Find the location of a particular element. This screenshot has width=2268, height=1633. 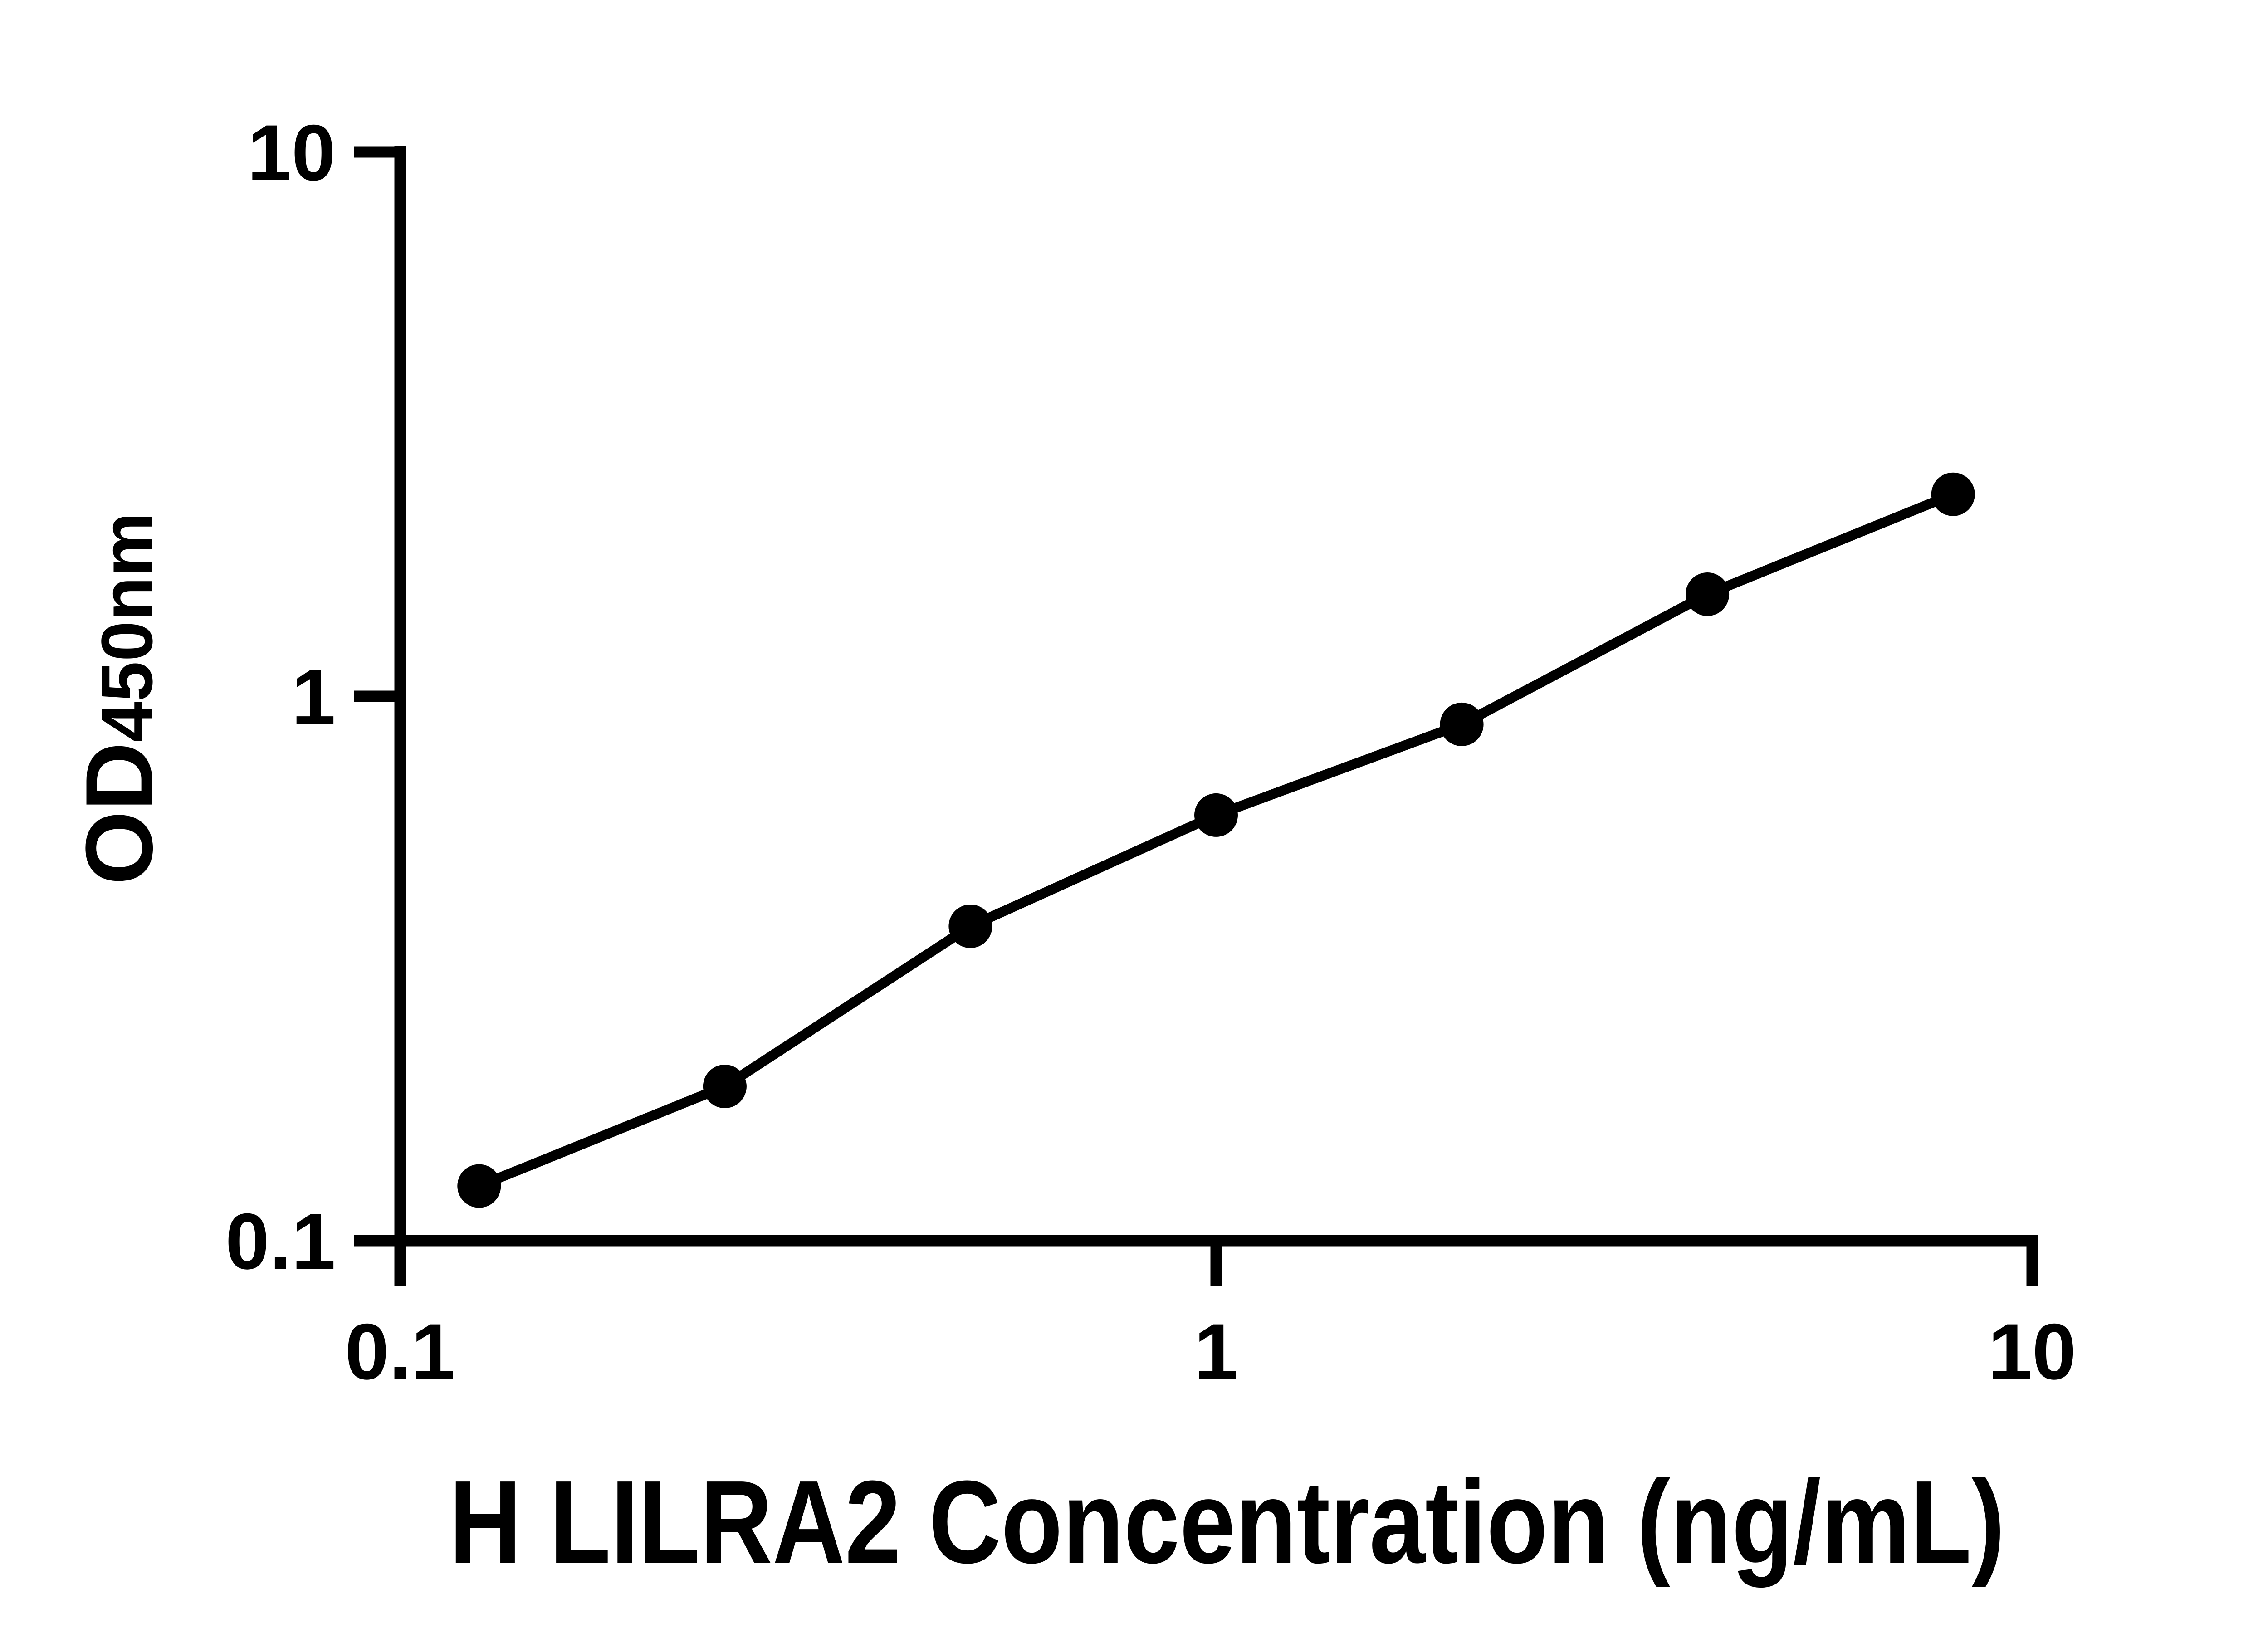

x-tick-label: 10 is located at coordinates (2033, 1352).